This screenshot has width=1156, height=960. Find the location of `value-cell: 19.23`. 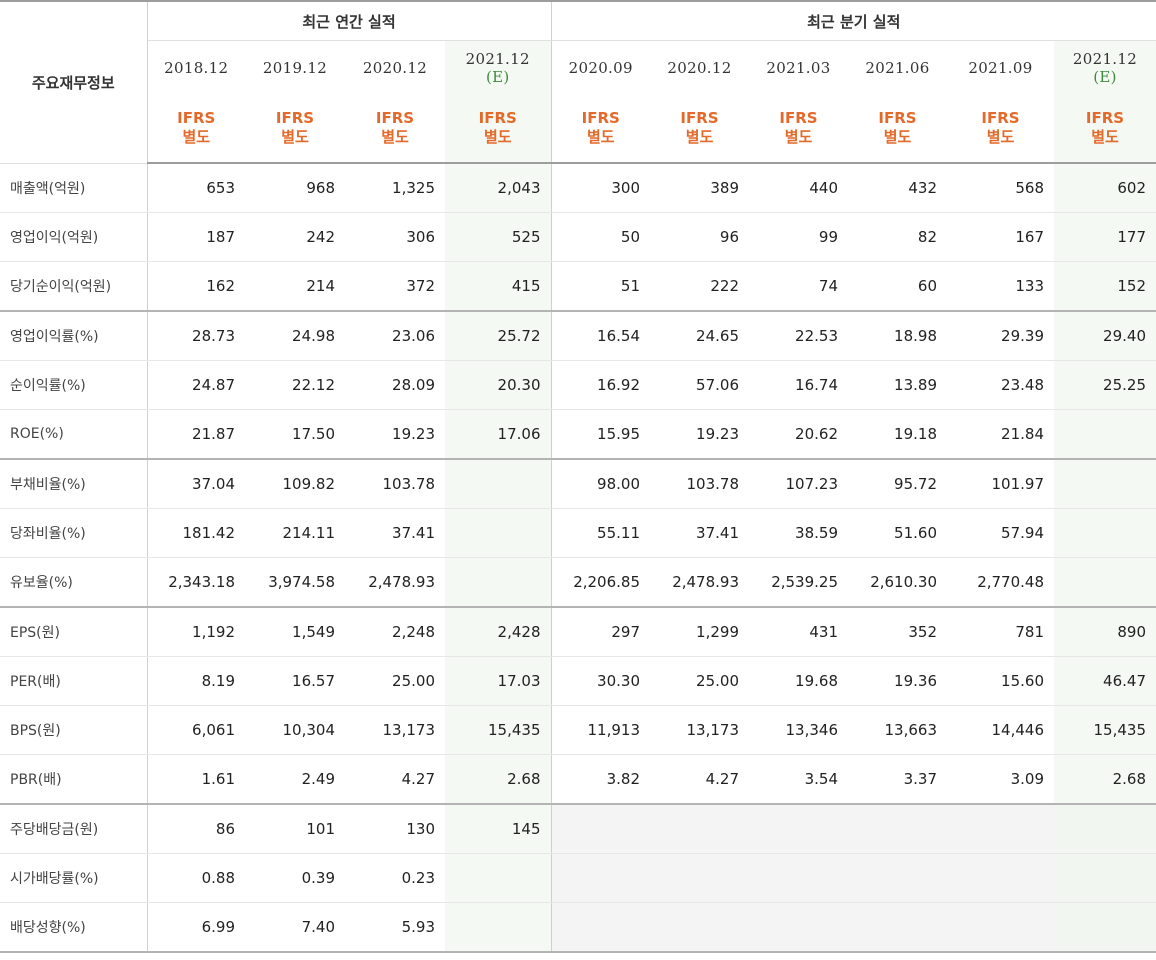

value-cell: 19.23 is located at coordinates (699, 434).